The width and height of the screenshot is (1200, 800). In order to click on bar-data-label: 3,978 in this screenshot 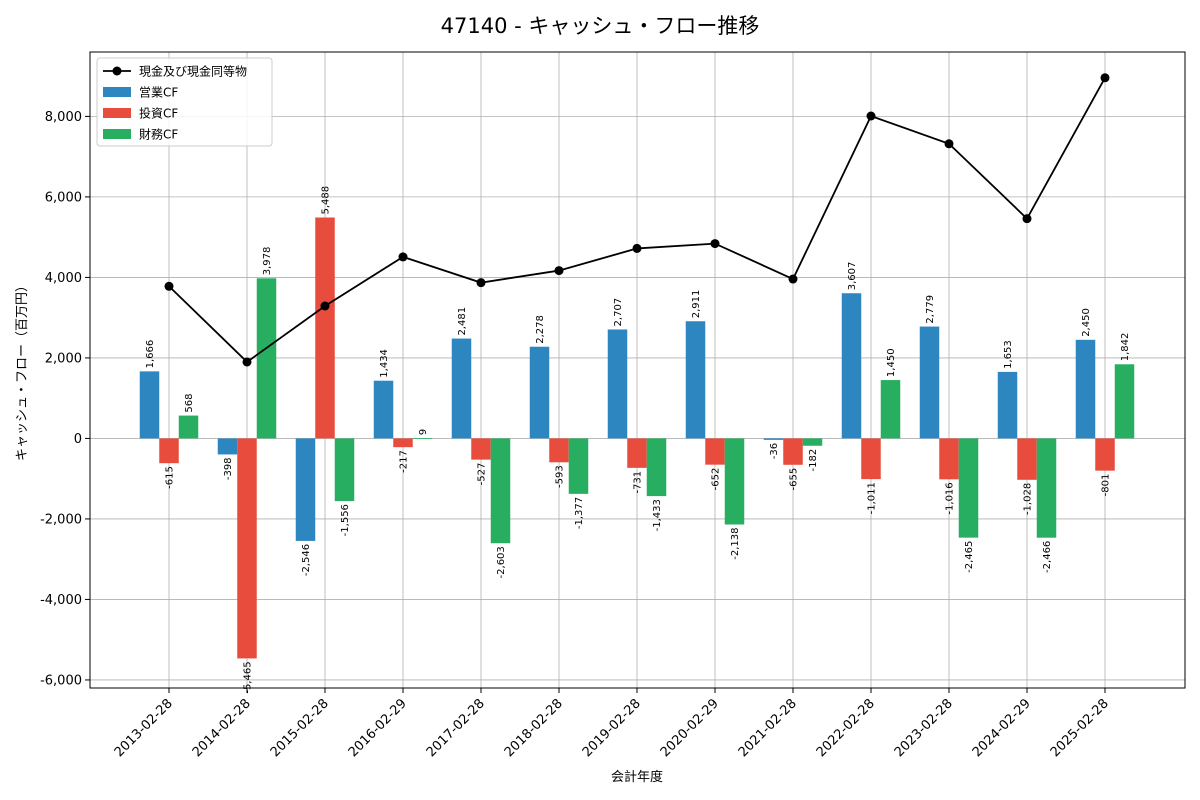, I will do `click(267, 261)`.